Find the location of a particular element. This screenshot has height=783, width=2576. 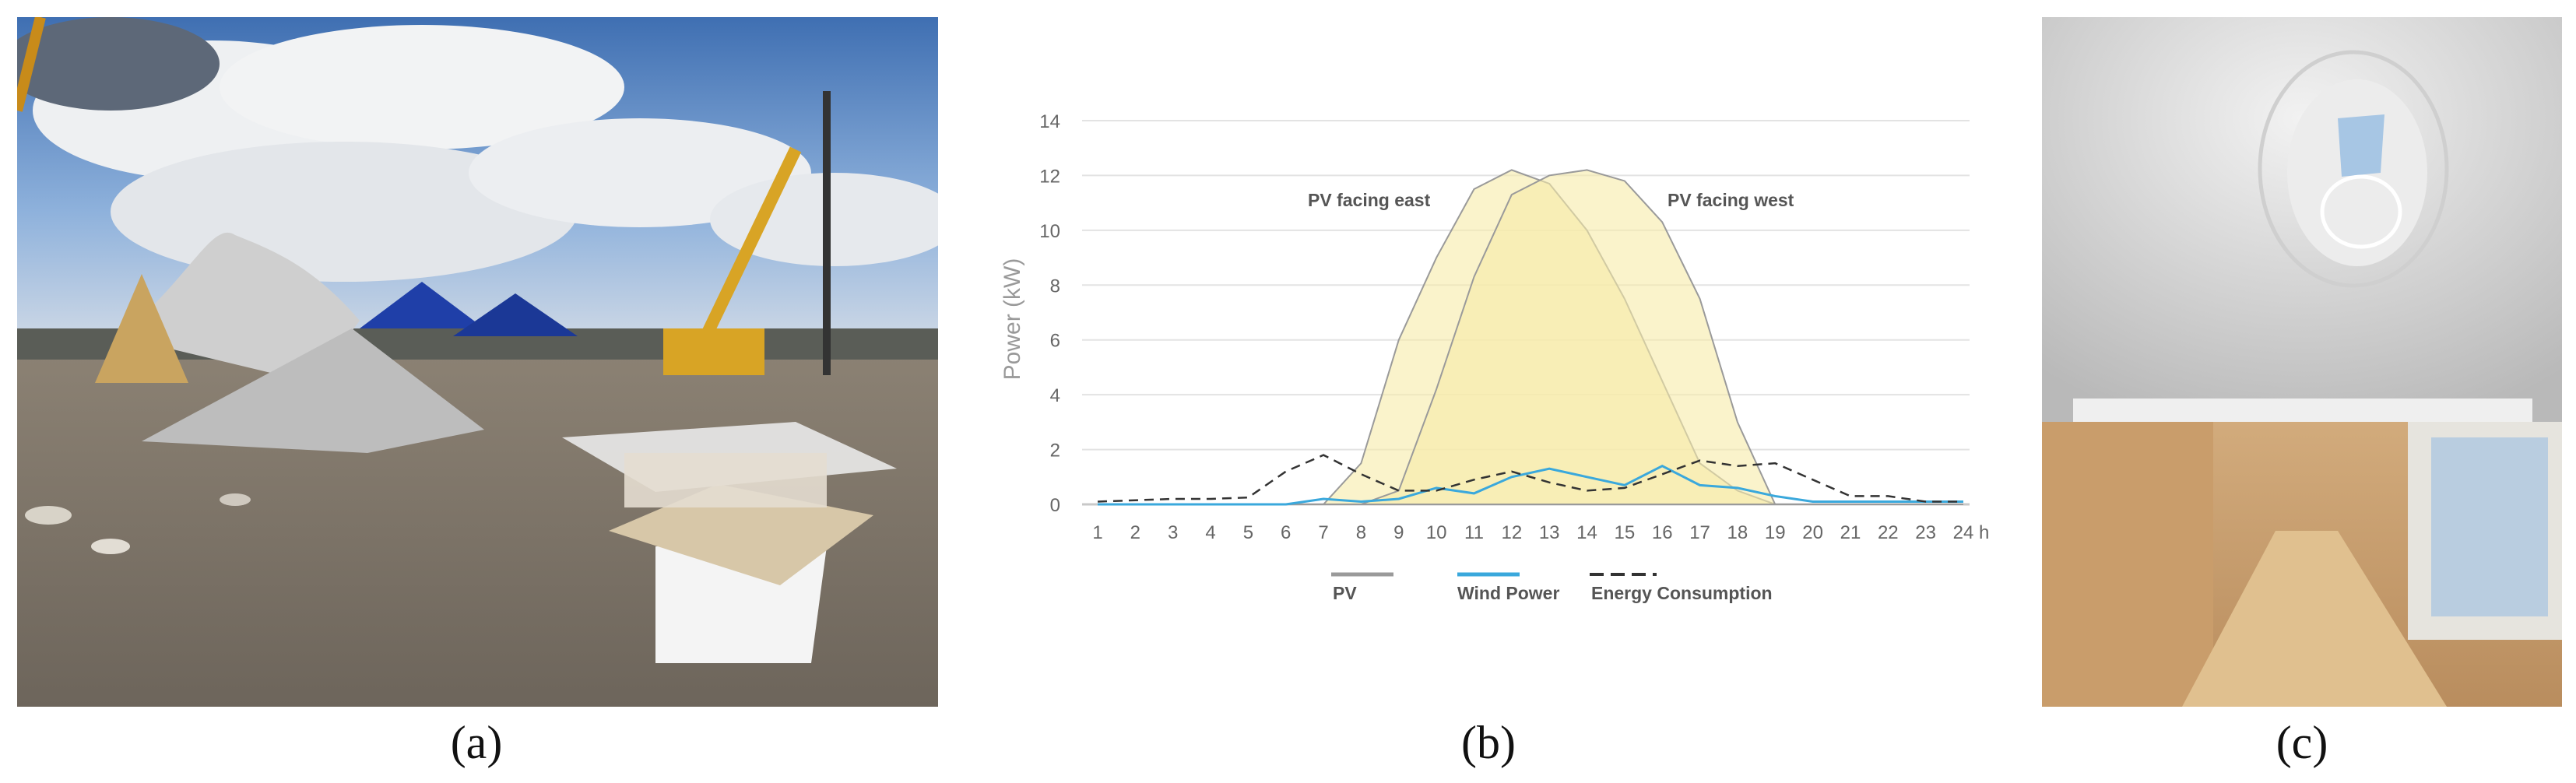

x-tick-label: 4 is located at coordinates (1210, 532).